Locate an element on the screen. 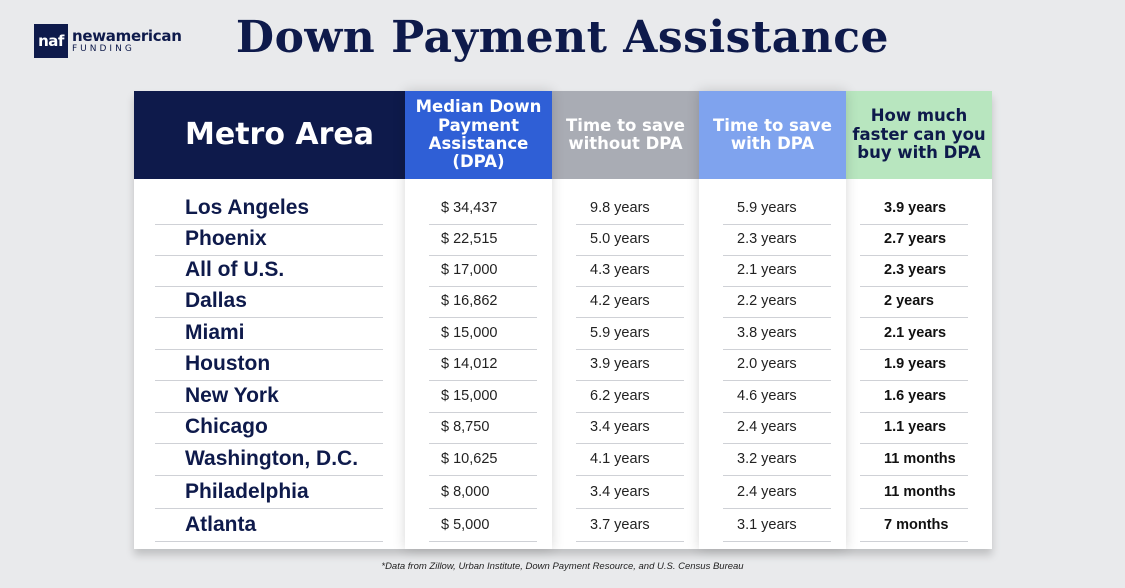 This screenshot has height=588, width=1125. table-cell-time-with-dpa: 2.3 years is located at coordinates (777, 239).